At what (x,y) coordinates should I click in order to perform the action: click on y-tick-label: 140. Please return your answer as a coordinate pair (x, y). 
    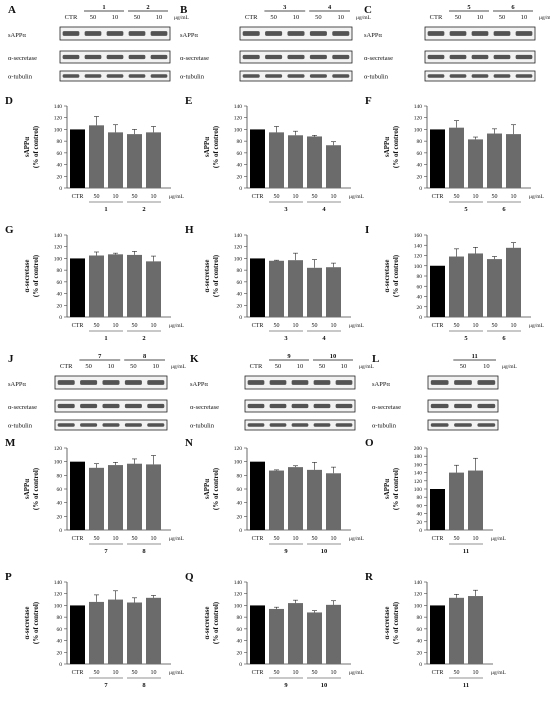
    Looking at the image, I should click on (238, 107).